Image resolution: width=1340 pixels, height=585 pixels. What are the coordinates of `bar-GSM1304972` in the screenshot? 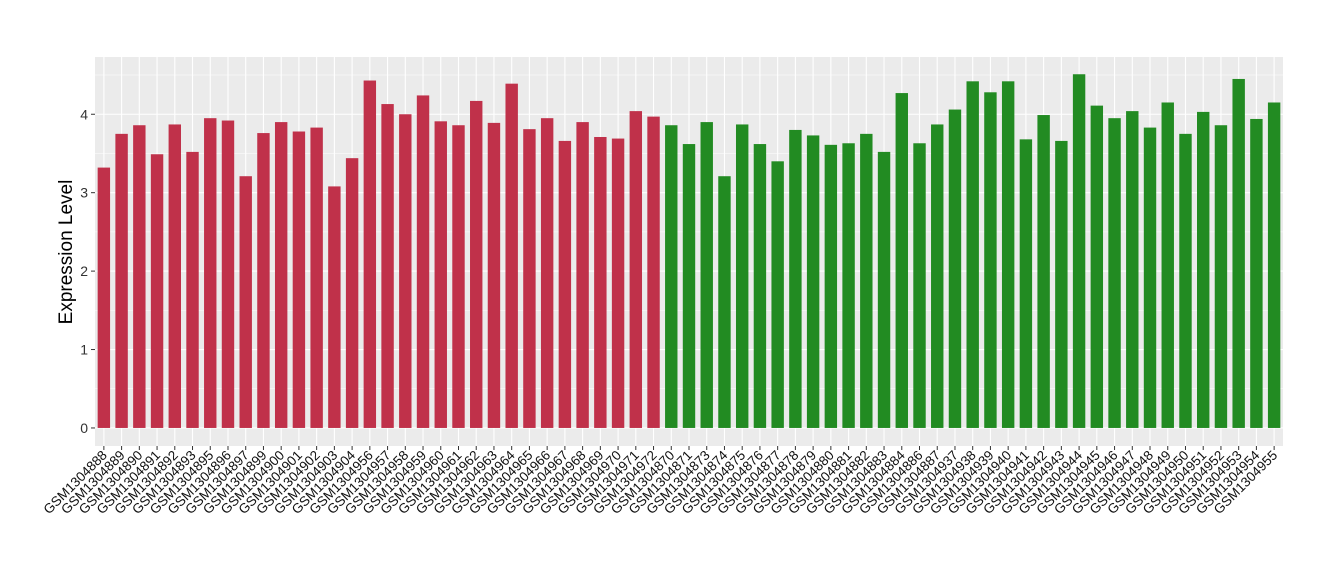 It's located at (653, 272).